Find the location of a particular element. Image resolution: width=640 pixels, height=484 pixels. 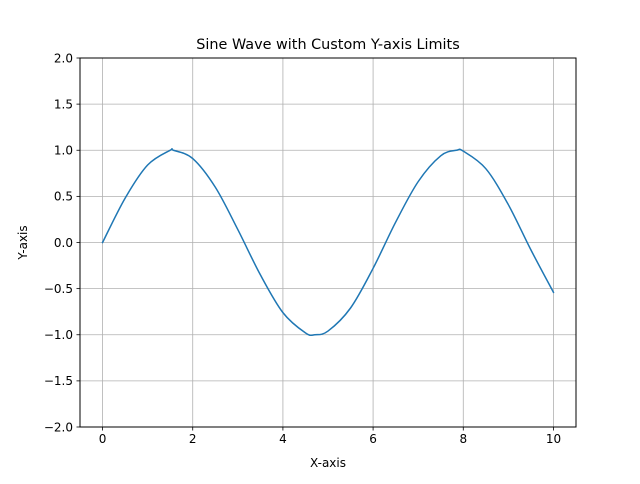

chart-title: Sine Wave with Custom Y-axis Limits is located at coordinates (327, 45).